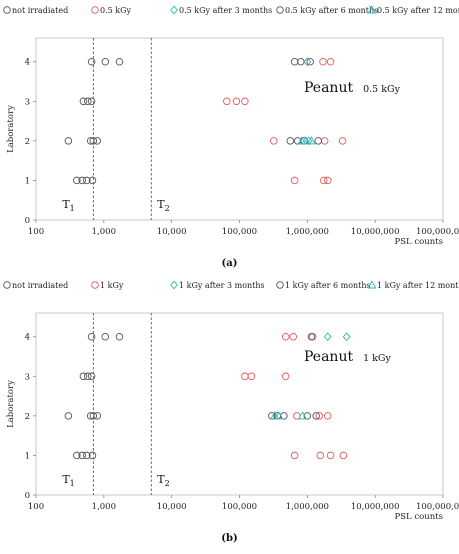 This screenshot has width=459, height=554. Describe the element at coordinates (418, 10) in the screenshot. I see `legend-label: 0.5 kGy after 12 months` at that location.